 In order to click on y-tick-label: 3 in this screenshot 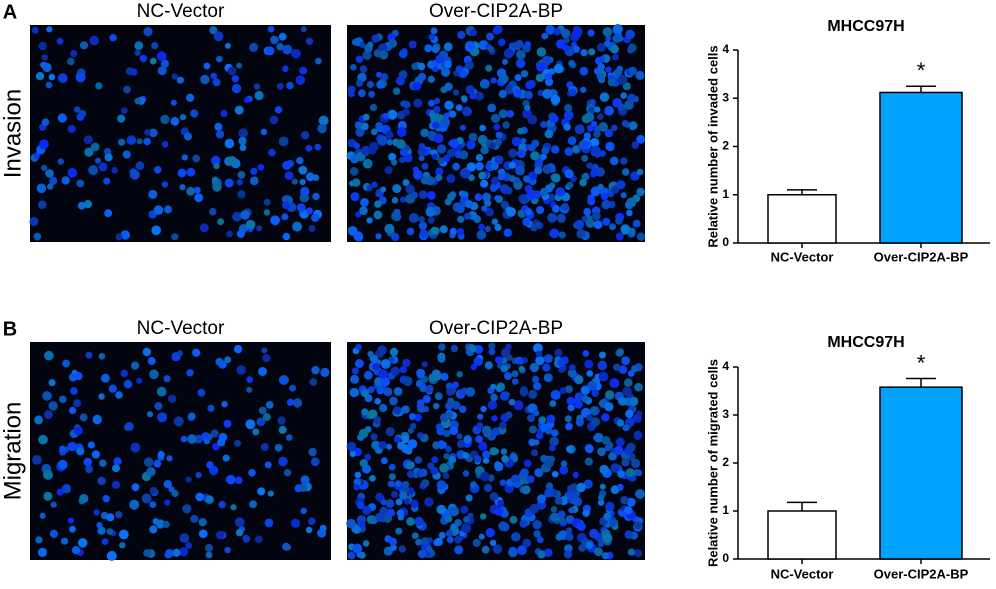, I will do `click(725, 97)`.